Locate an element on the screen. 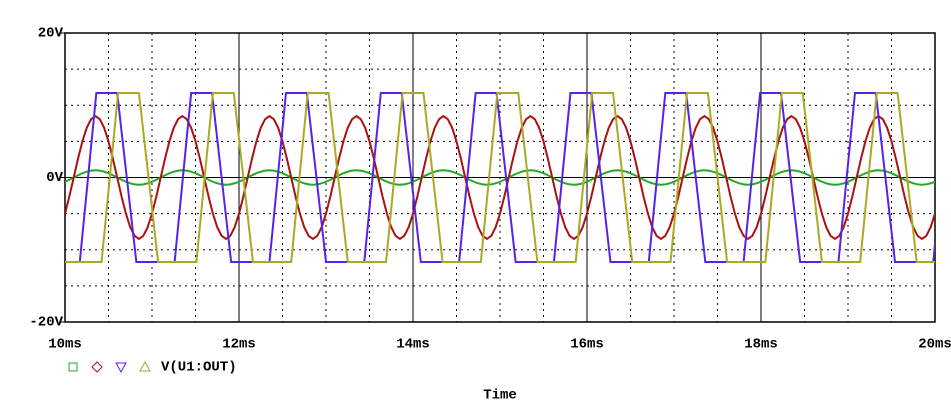  x-tick-label: 12ms is located at coordinates (239, 345).